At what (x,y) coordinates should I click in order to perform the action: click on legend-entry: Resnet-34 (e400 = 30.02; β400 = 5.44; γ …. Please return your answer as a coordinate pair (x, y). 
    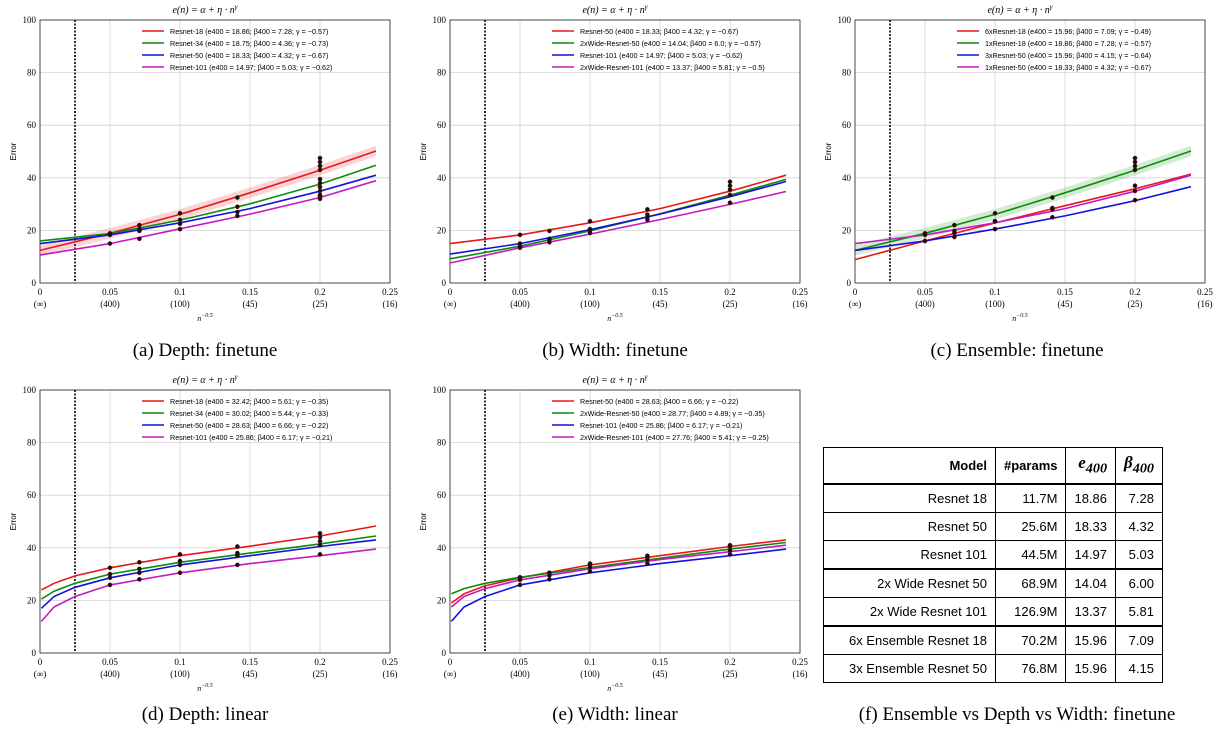
    Looking at the image, I should click on (249, 413).